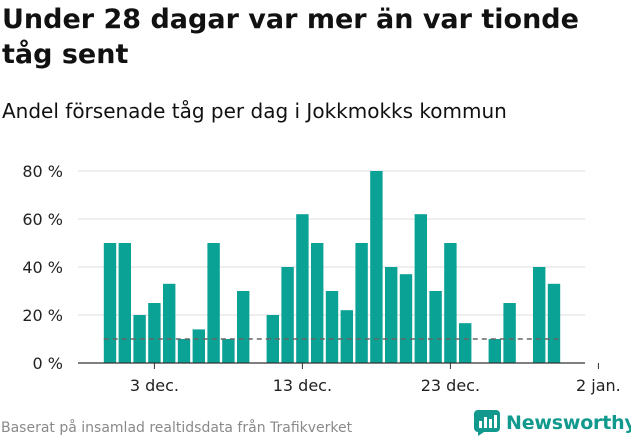 The width and height of the screenshot is (631, 440). I want to click on y-tick-label: 0 %, so click(48, 363).